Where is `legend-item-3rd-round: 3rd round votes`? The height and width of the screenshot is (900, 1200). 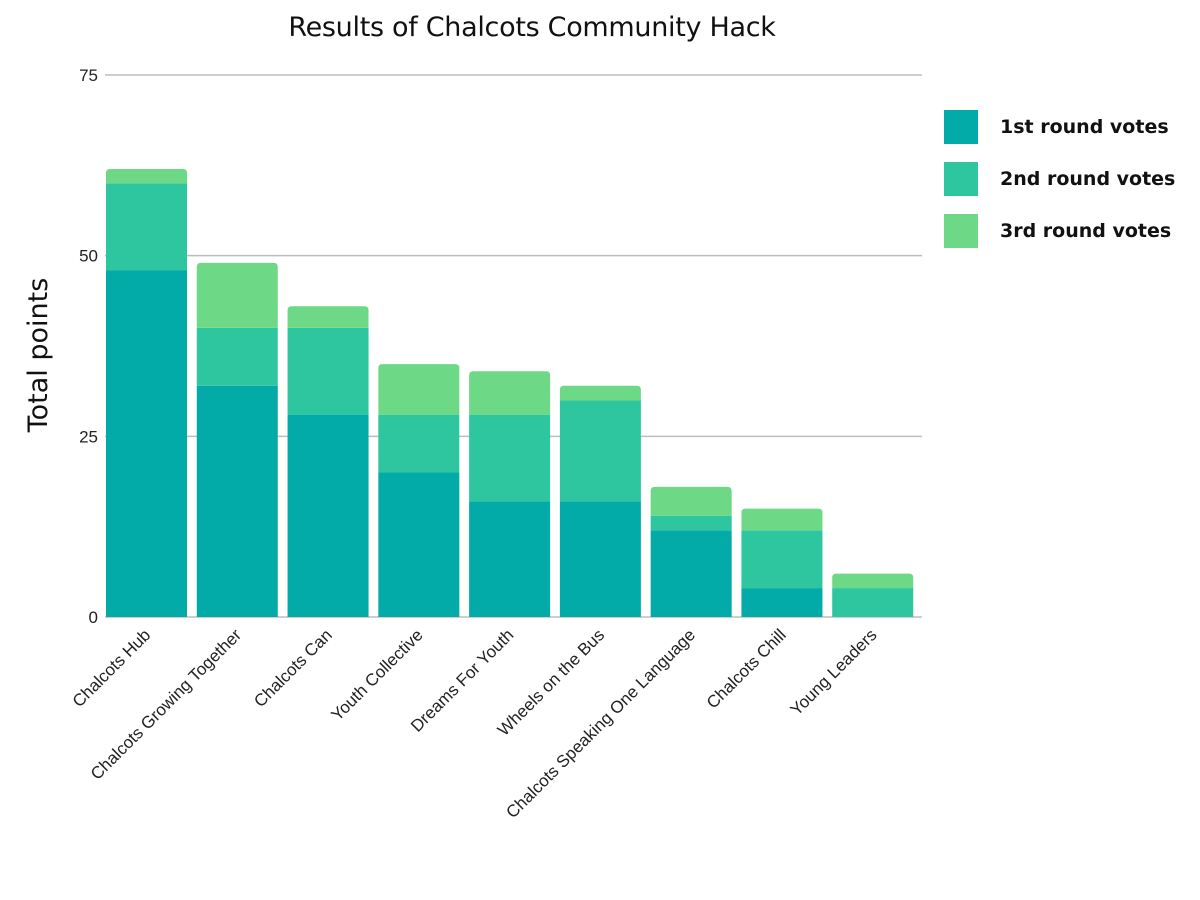
legend-item-3rd-round: 3rd round votes is located at coordinates (1059, 231).